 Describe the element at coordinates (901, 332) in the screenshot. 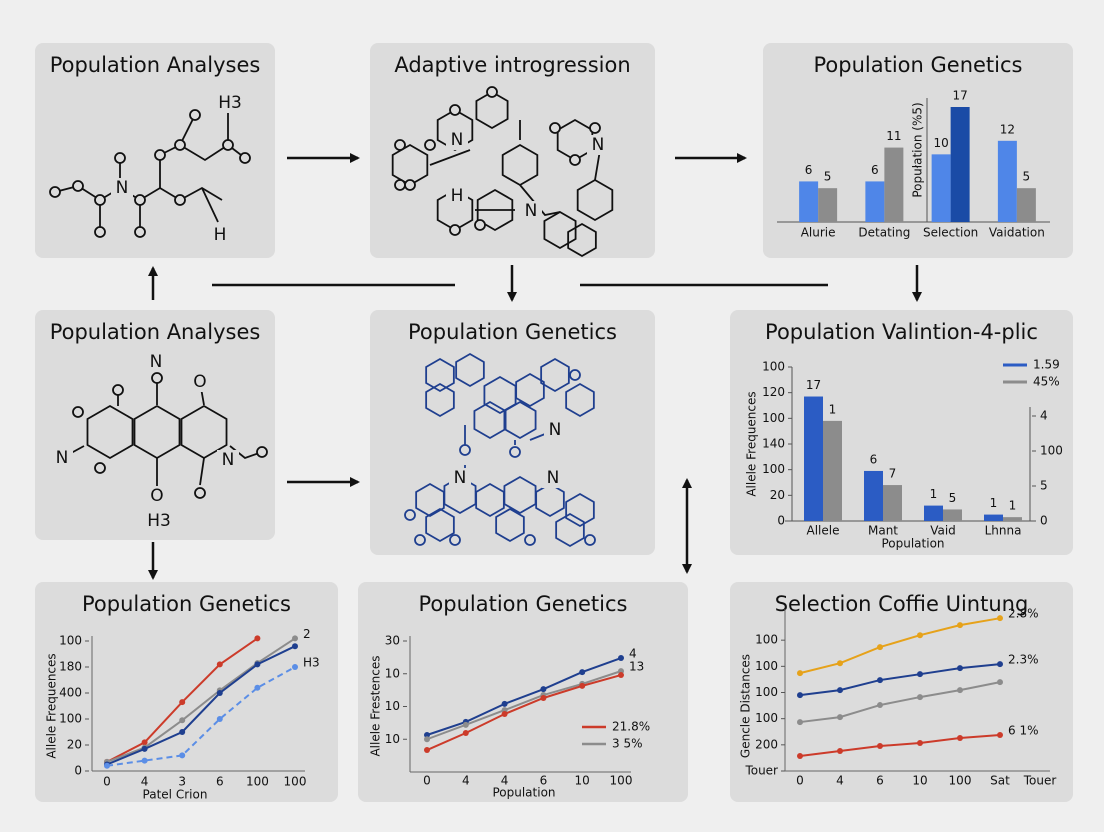

I see `panel-title: Population Valintion-4-plic` at that location.